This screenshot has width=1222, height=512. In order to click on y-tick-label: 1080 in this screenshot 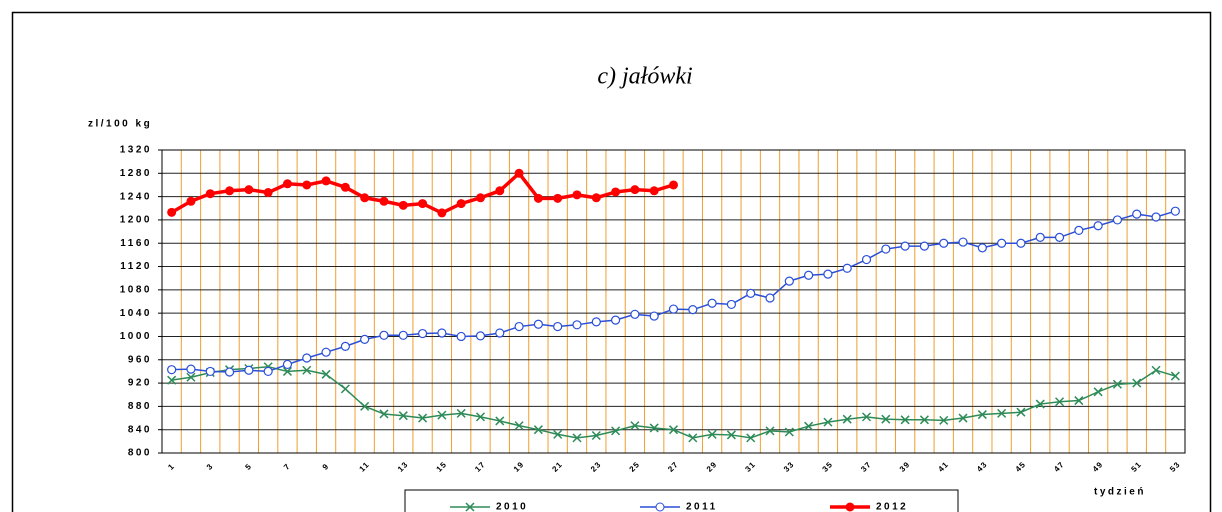, I will do `click(136, 289)`.